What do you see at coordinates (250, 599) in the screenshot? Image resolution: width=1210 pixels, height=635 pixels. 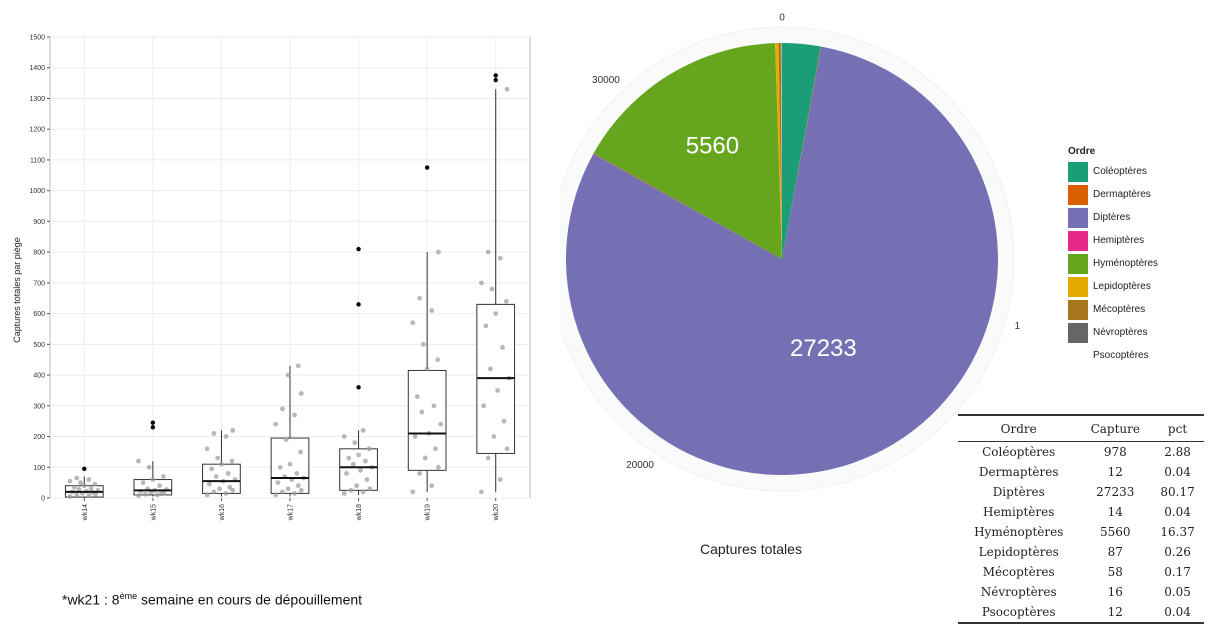 I see `footnote-suffix: semaine en cours de dépouillement` at bounding box center [250, 599].